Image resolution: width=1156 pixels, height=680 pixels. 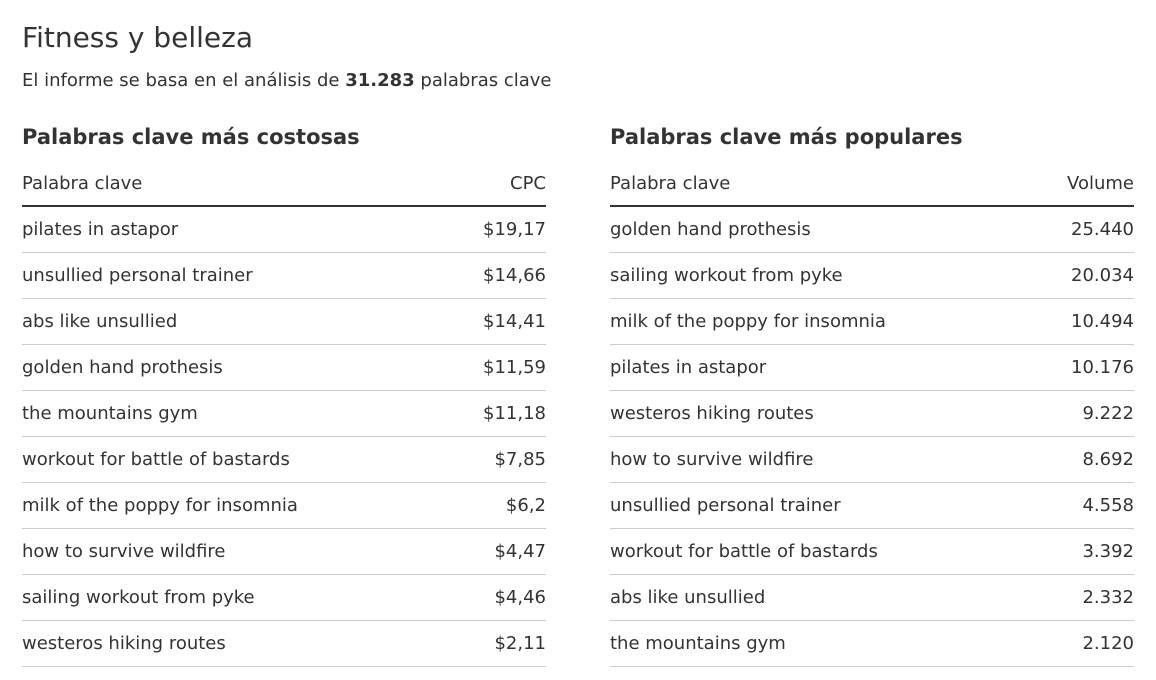 I want to click on column-header-volume: Volume, so click(x=1082, y=184).